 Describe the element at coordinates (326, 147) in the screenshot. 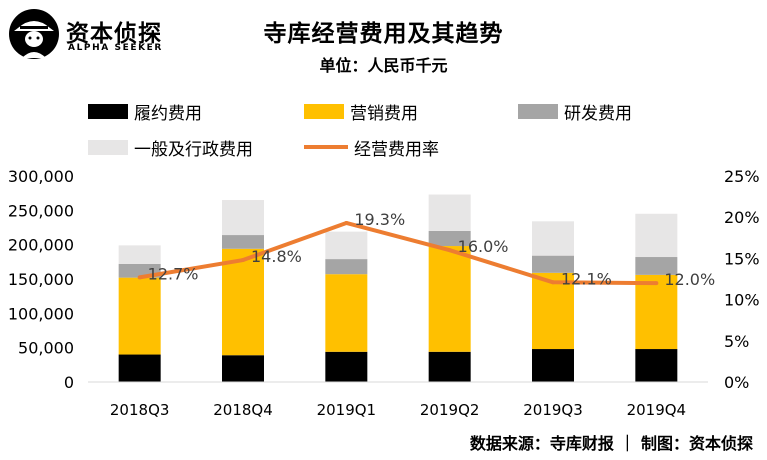

I see `legend-line-swatch` at that location.